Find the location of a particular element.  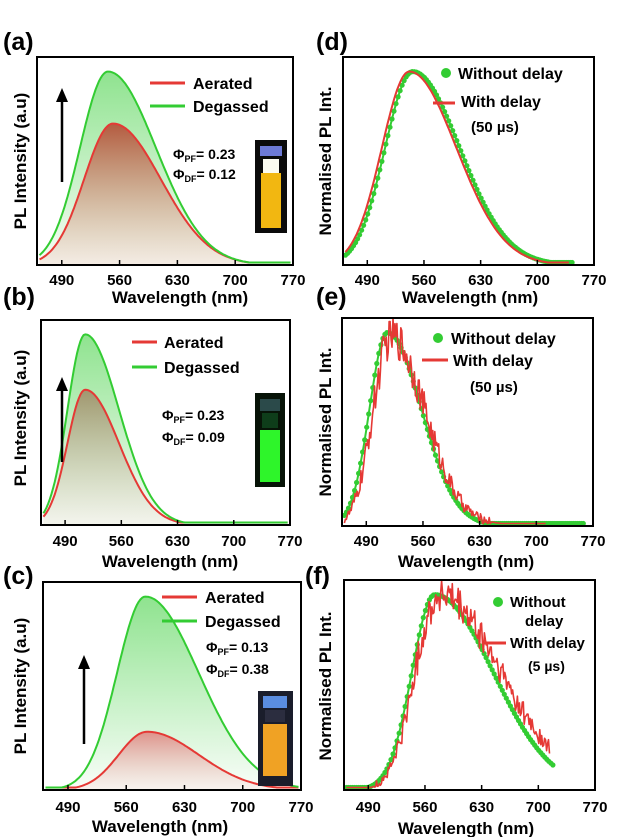

plot-frame-a is located at coordinates (165, 161).